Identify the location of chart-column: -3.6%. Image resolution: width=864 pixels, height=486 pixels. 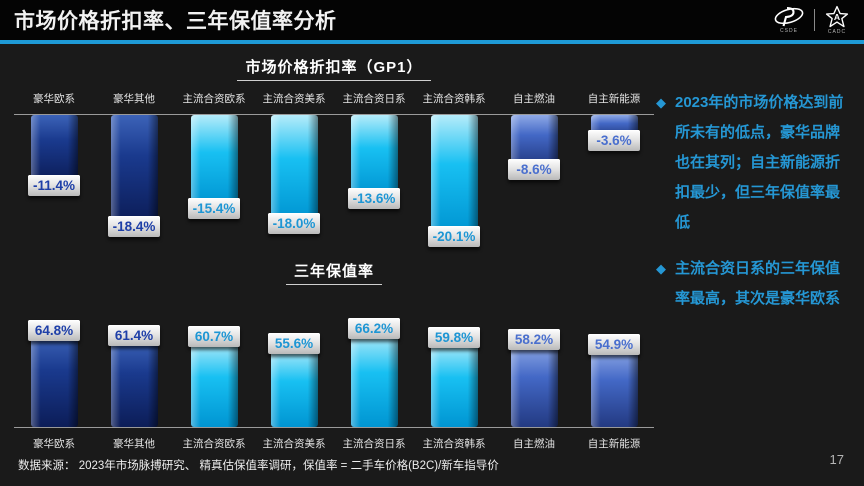
(614, 133).